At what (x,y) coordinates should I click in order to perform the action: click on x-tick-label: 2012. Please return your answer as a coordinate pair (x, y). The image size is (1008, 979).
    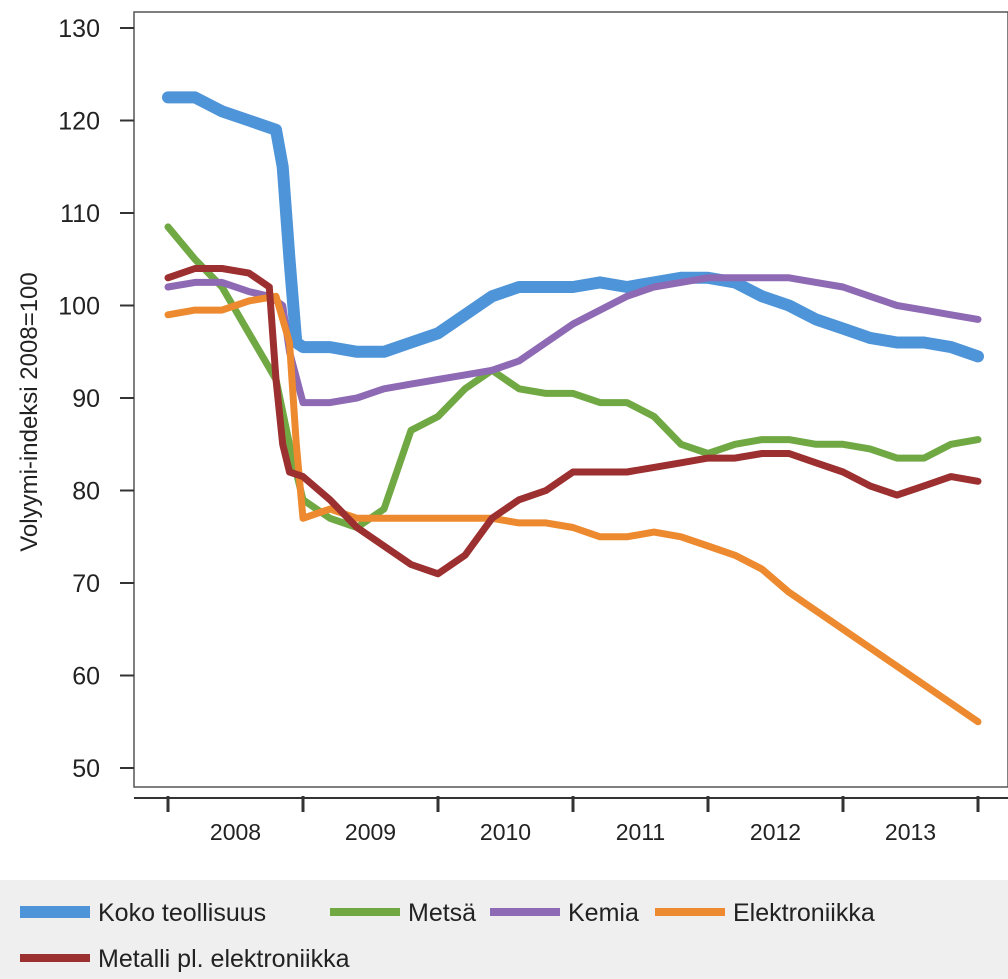
    Looking at the image, I should click on (775, 832).